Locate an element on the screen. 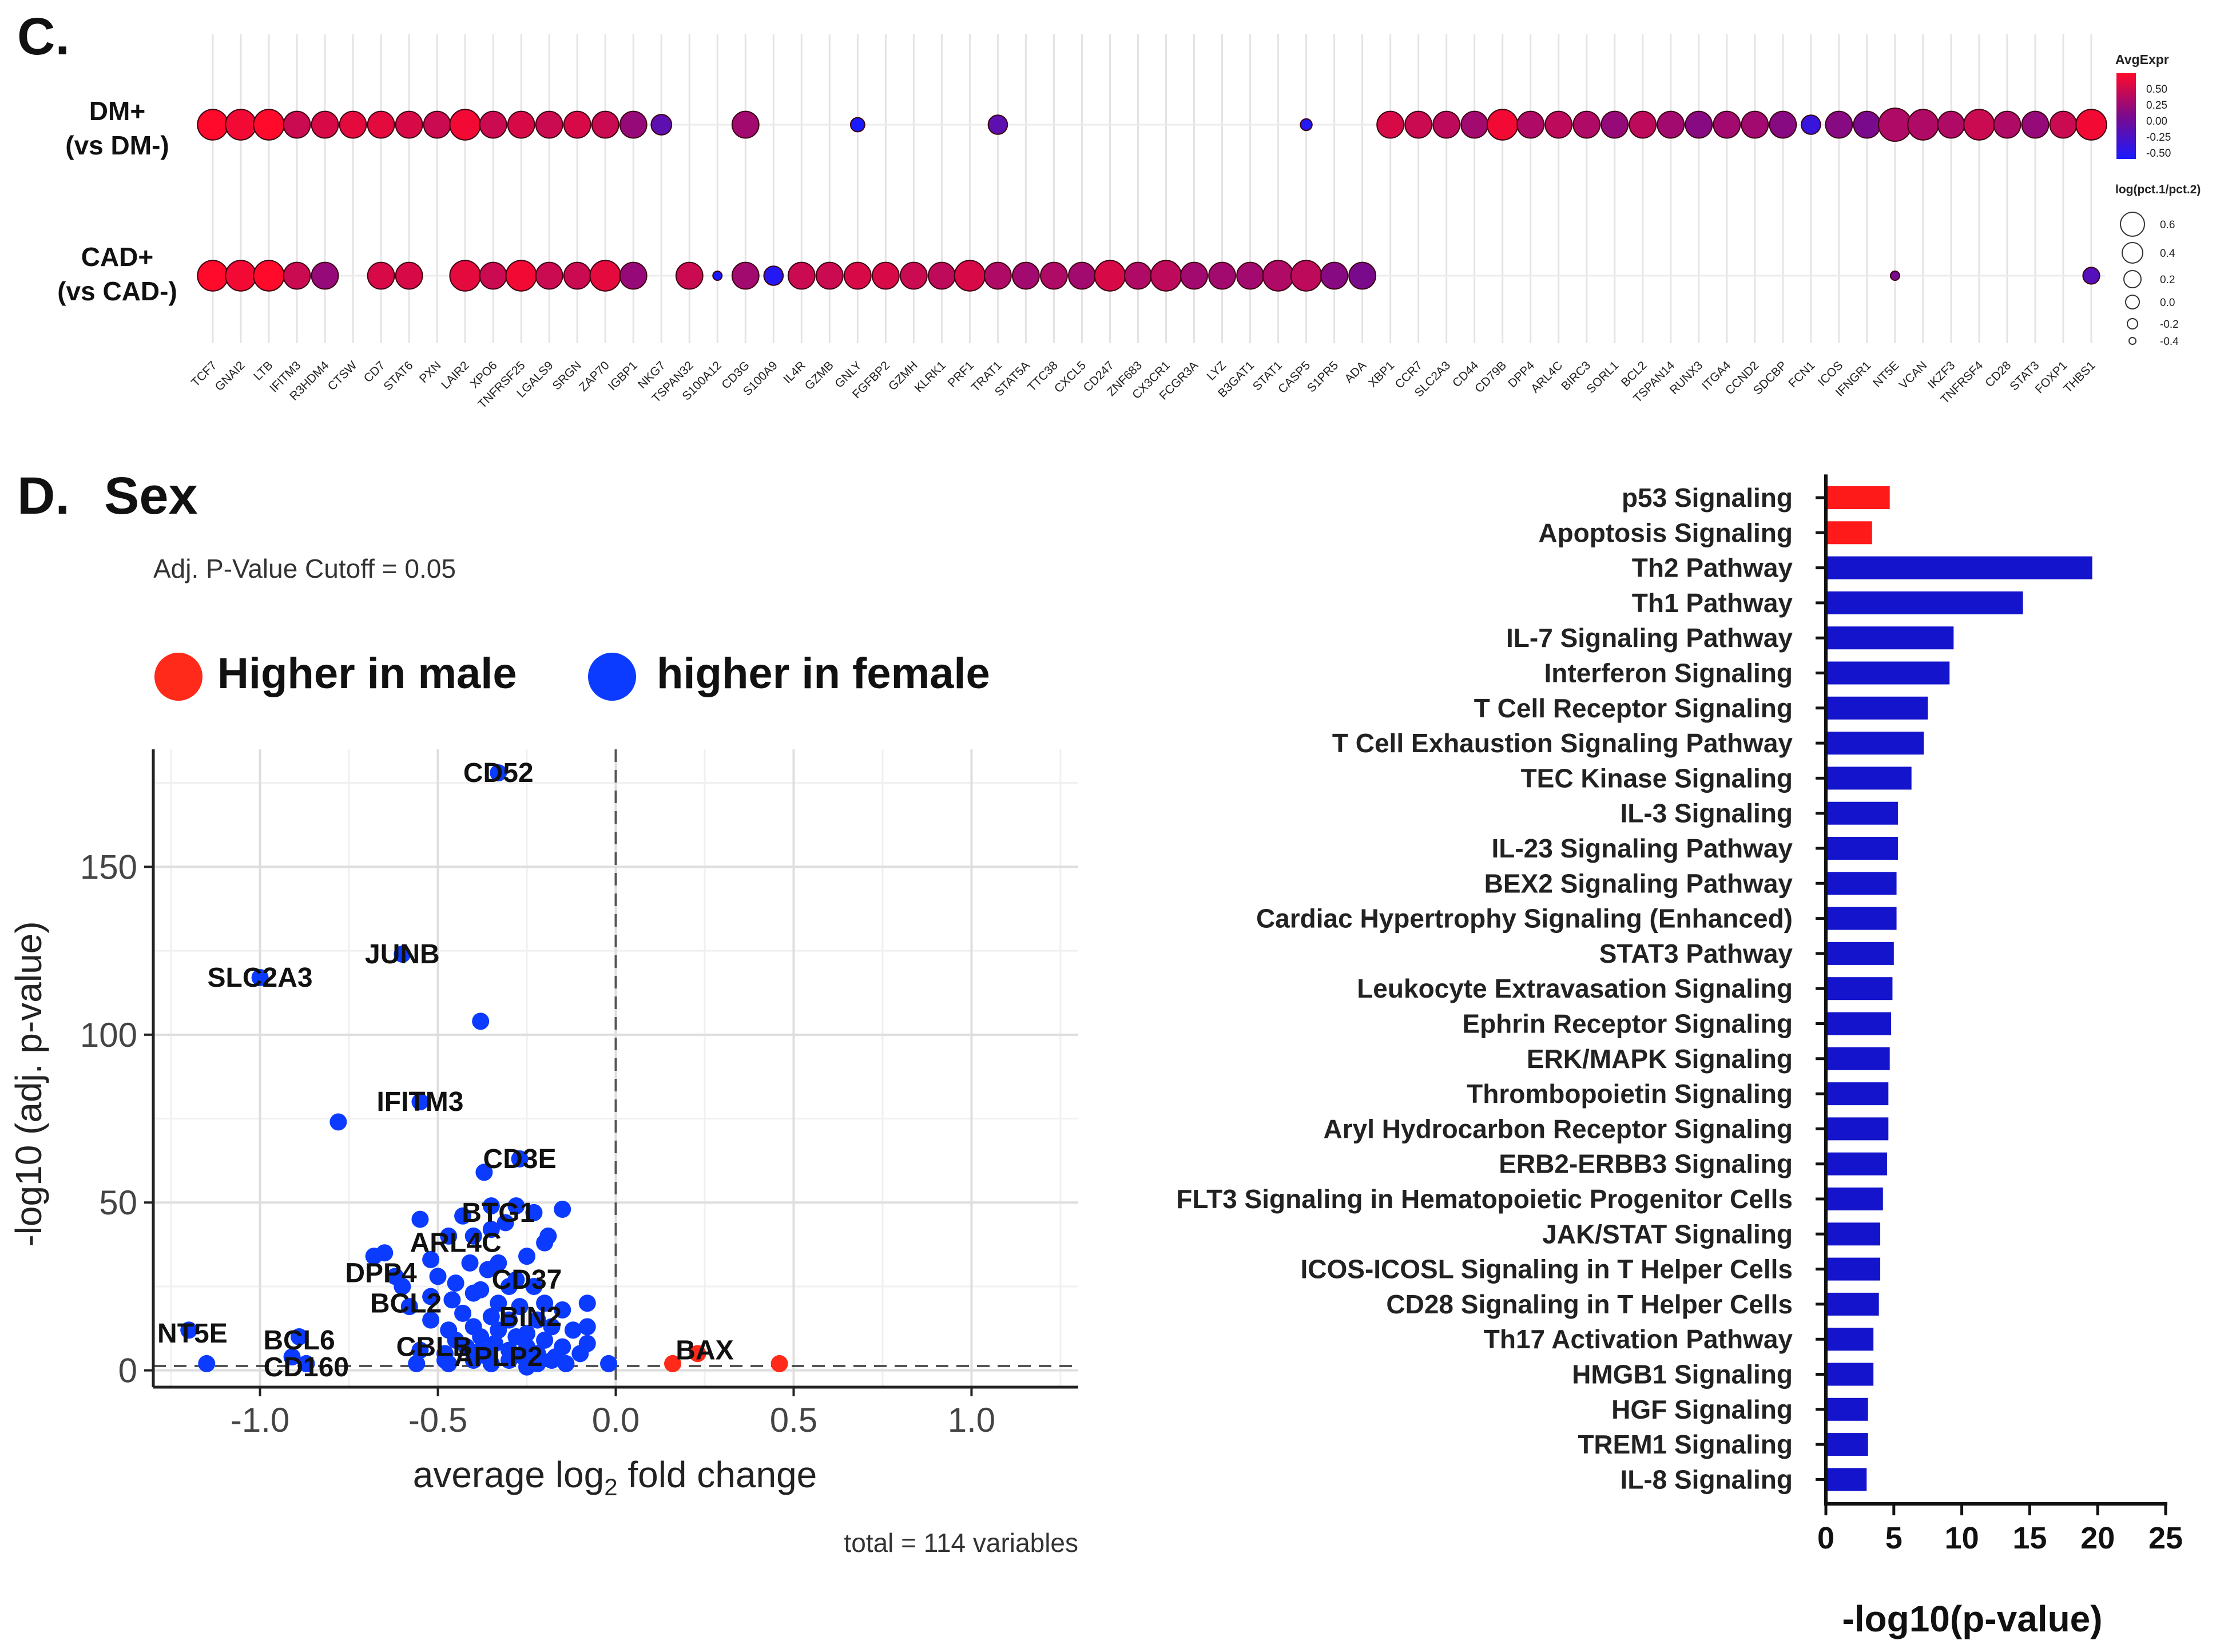 The width and height of the screenshot is (2232, 1652). gene-tick-label: S1PR5 is located at coordinates (1323, 377).